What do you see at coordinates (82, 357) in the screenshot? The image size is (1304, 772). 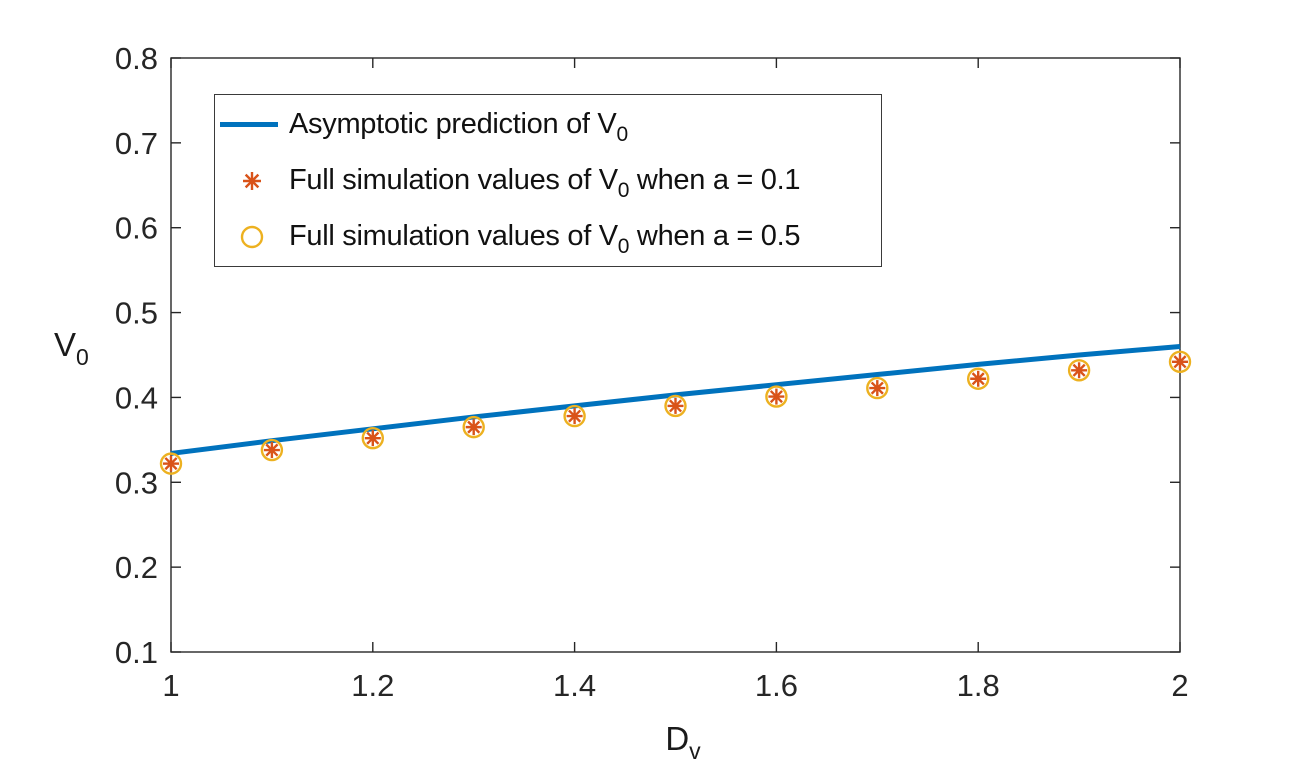 I see `y-axis-label-subscript: 0` at bounding box center [82, 357].